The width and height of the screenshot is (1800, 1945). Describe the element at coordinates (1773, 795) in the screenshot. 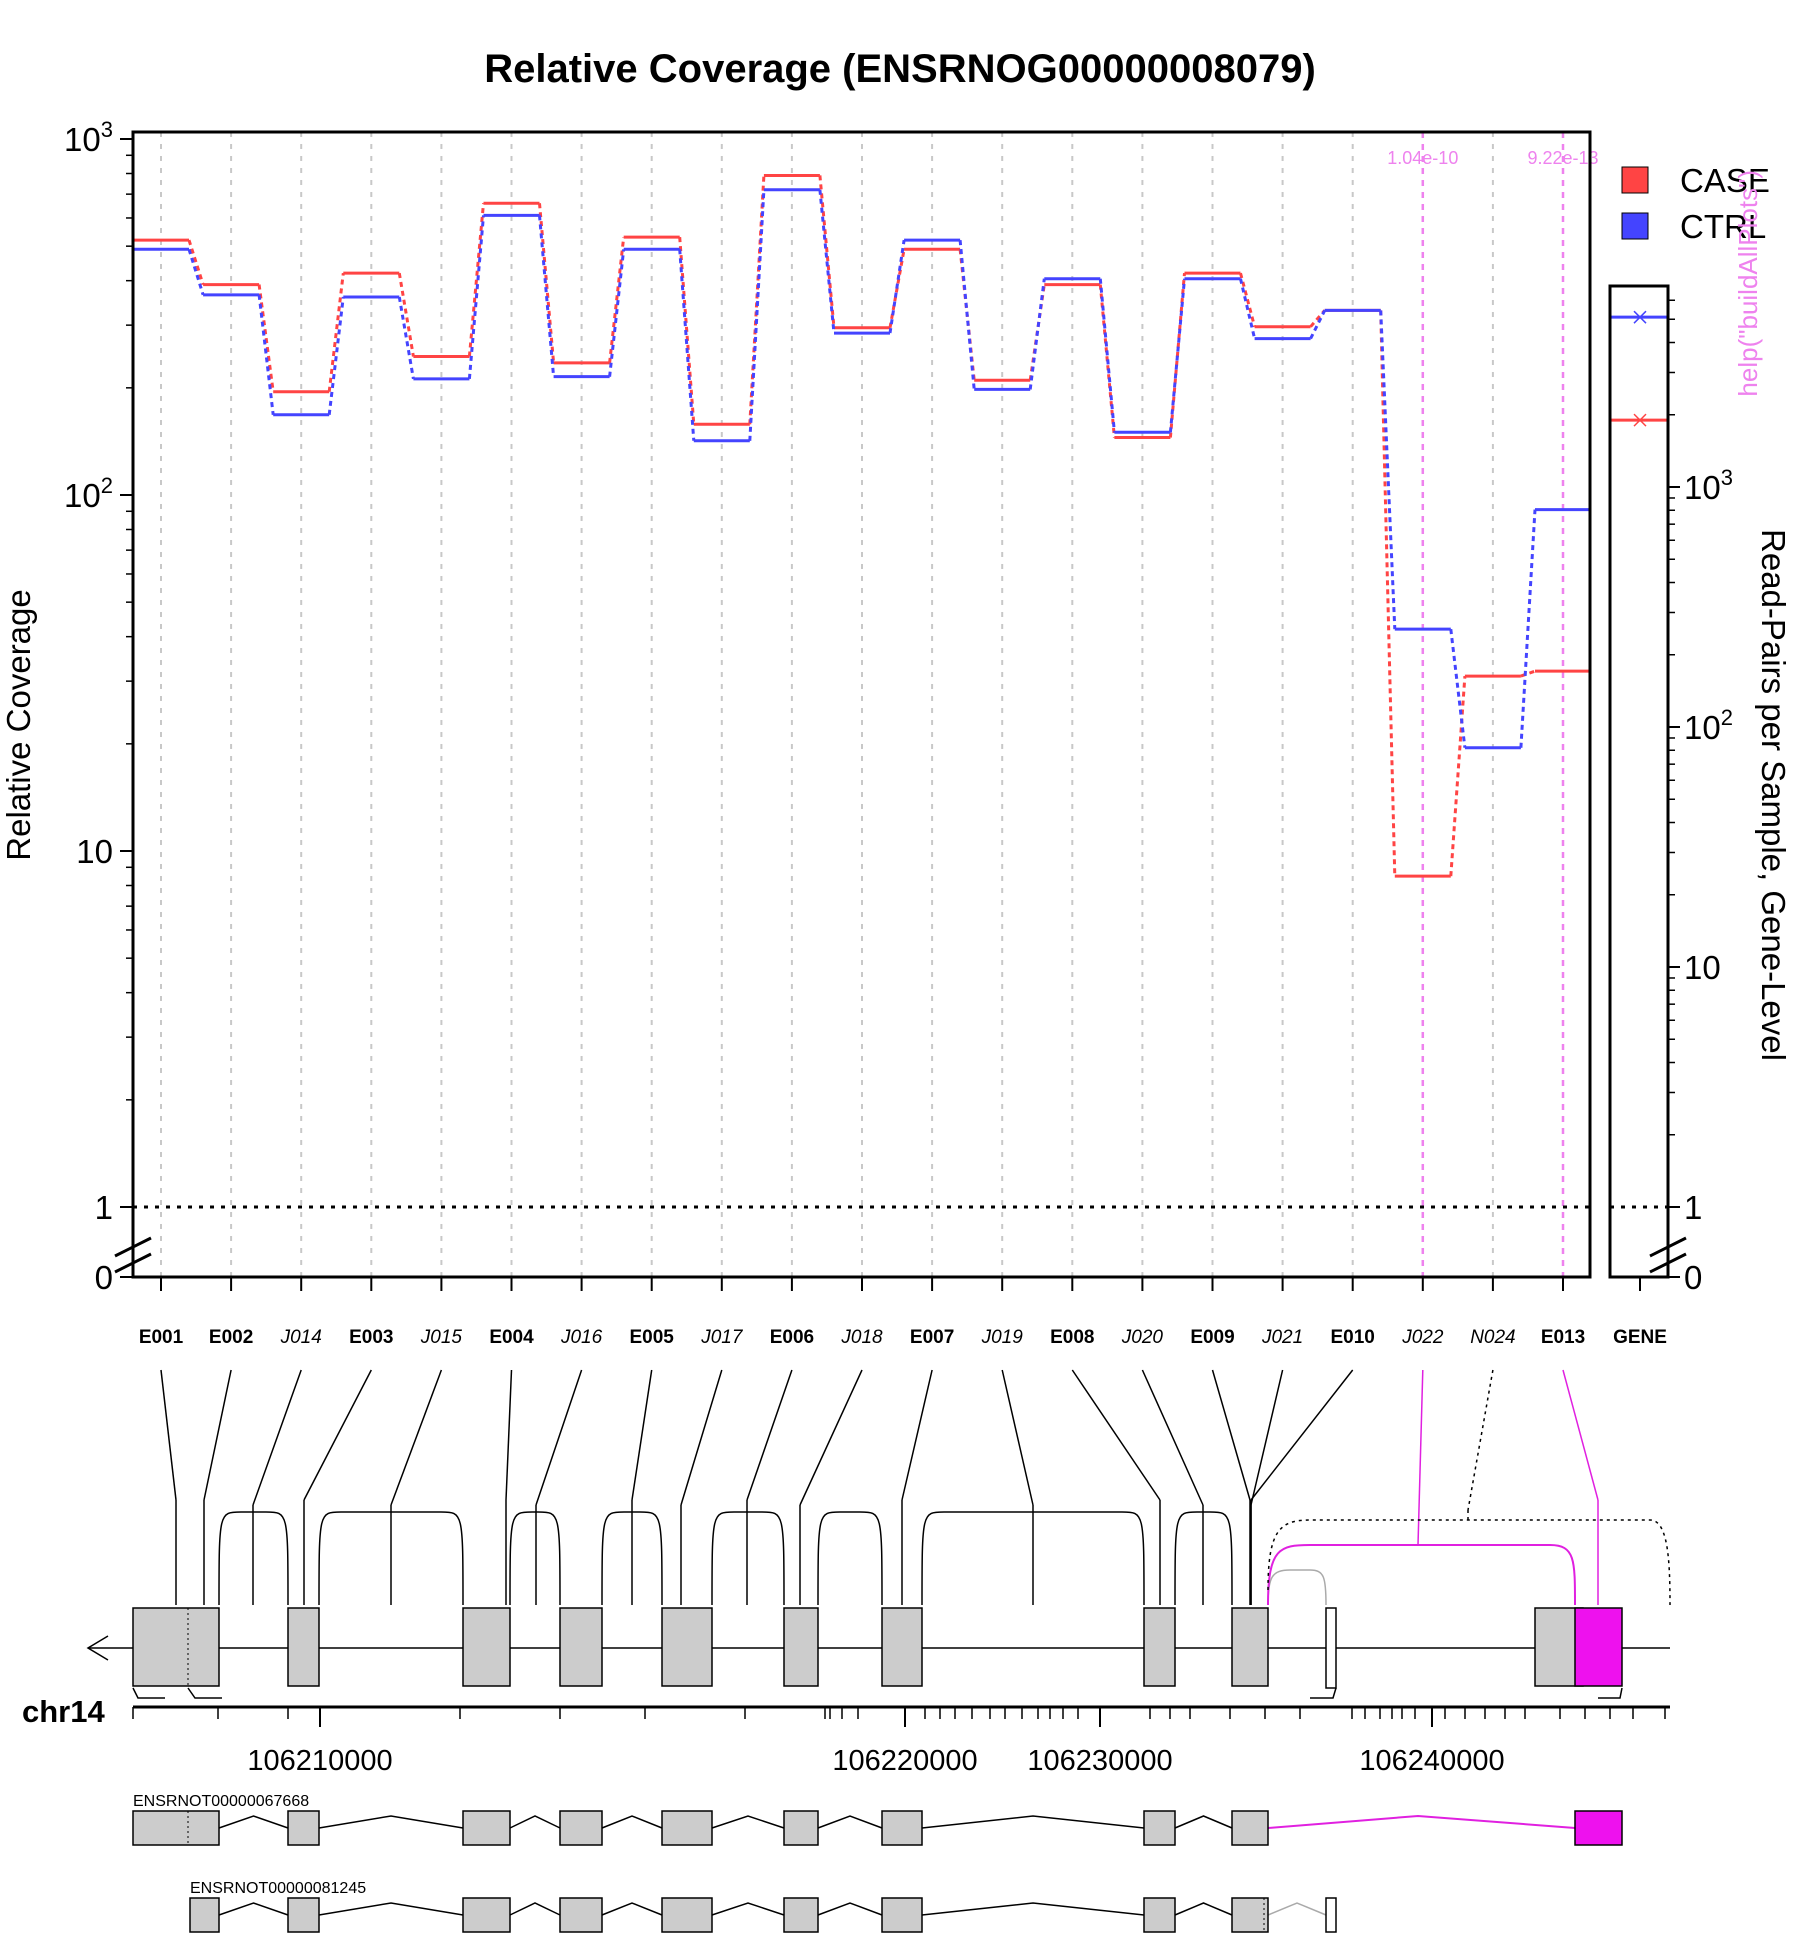

I see `right-y-axis-label: Read-Pairs per Sample, Gene-Level` at that location.